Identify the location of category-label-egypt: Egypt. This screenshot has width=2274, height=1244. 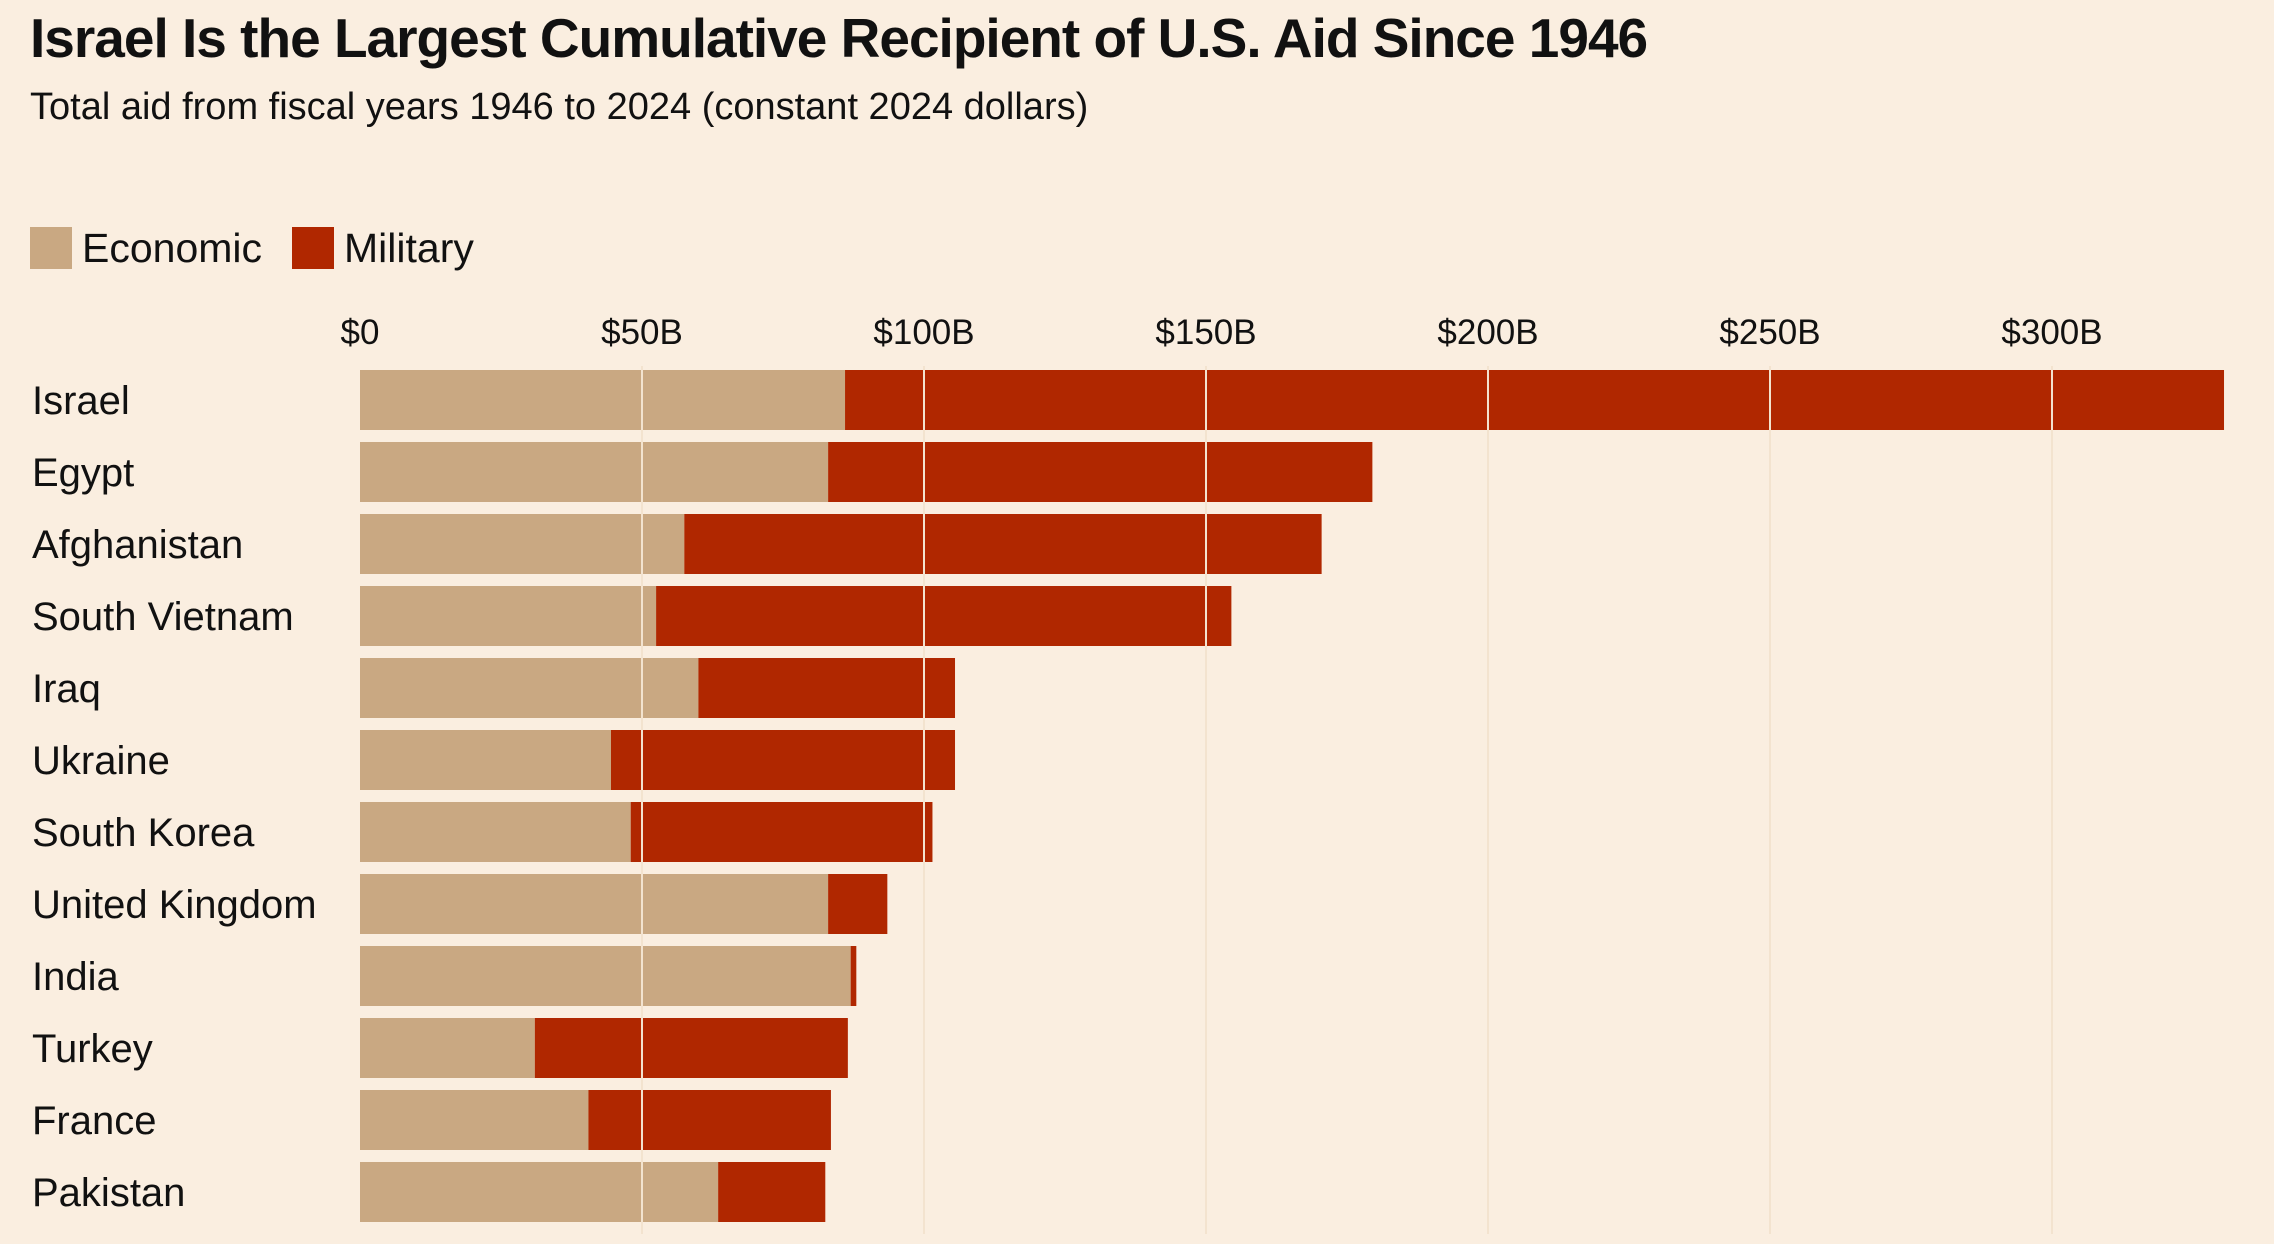
(83, 473).